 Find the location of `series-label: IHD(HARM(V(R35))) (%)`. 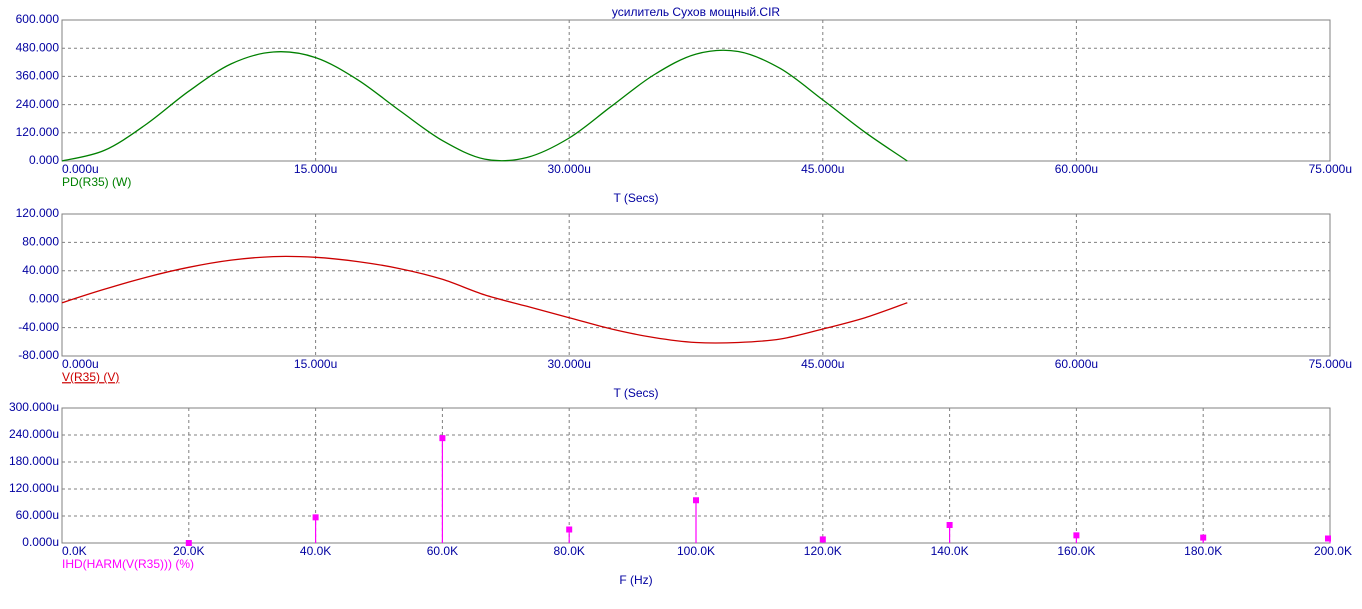

series-label: IHD(HARM(V(R35))) (%) is located at coordinates (128, 564).